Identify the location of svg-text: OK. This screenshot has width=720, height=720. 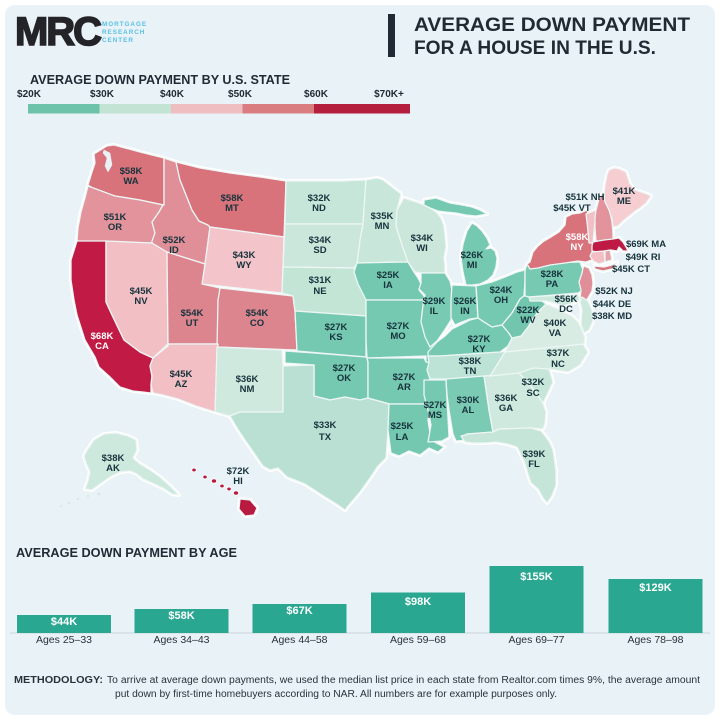
(344, 378).